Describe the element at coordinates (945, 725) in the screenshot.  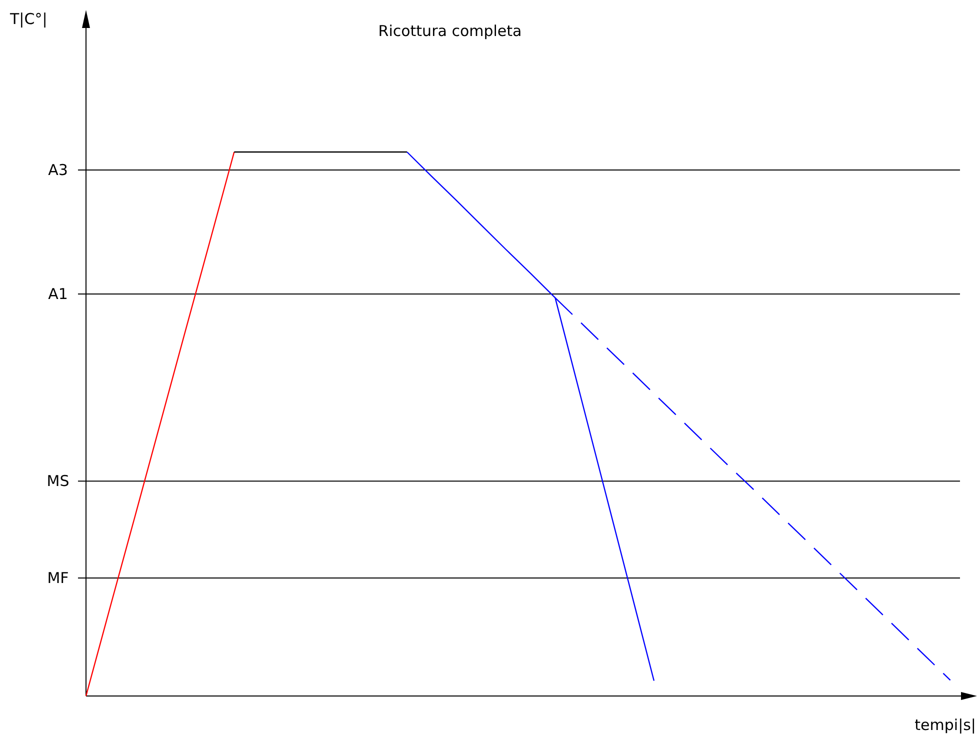
I see `x-axis-title: tempi|s|` at that location.